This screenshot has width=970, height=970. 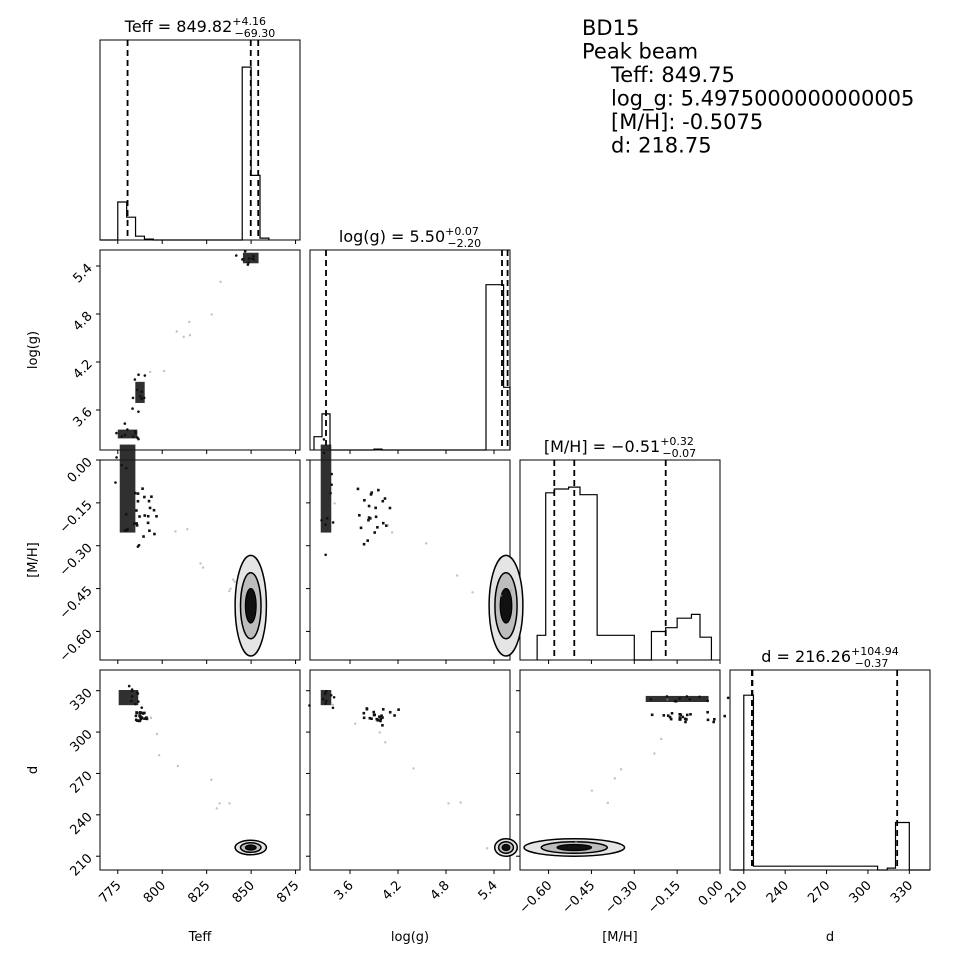 I want to click on x-tick-label: −0.15, so click(x=664, y=897).